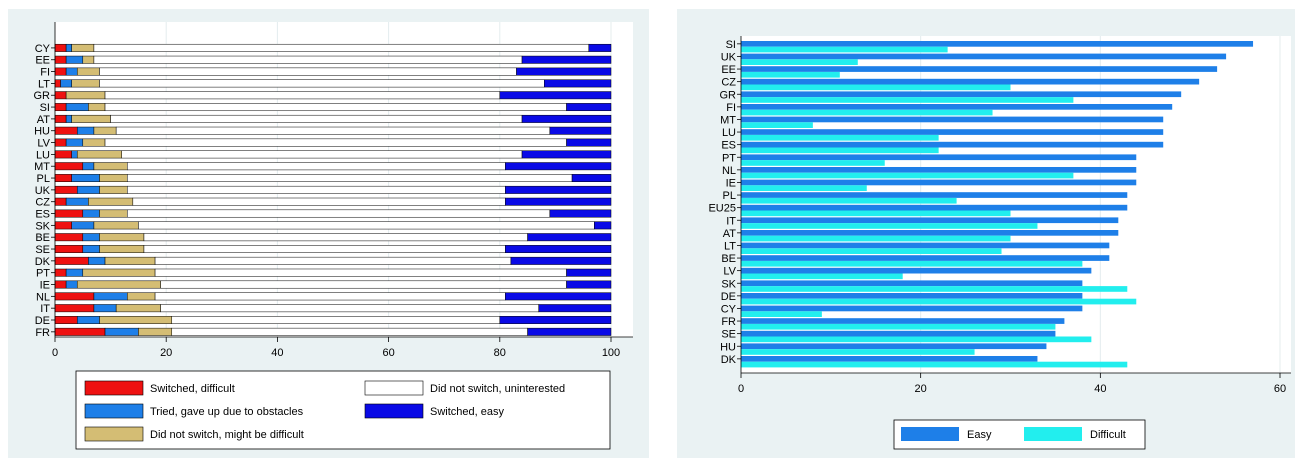  Describe the element at coordinates (728, 95) in the screenshot. I see `y-tick-label-gr: GR` at that location.